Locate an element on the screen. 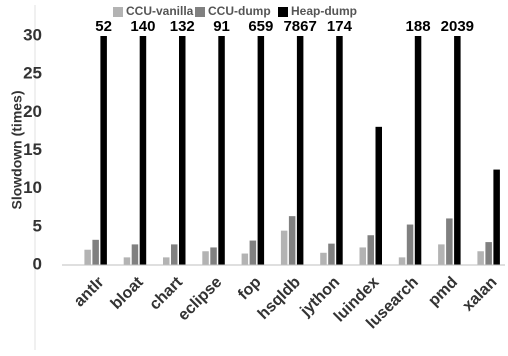  value-label: 174 is located at coordinates (340, 26).